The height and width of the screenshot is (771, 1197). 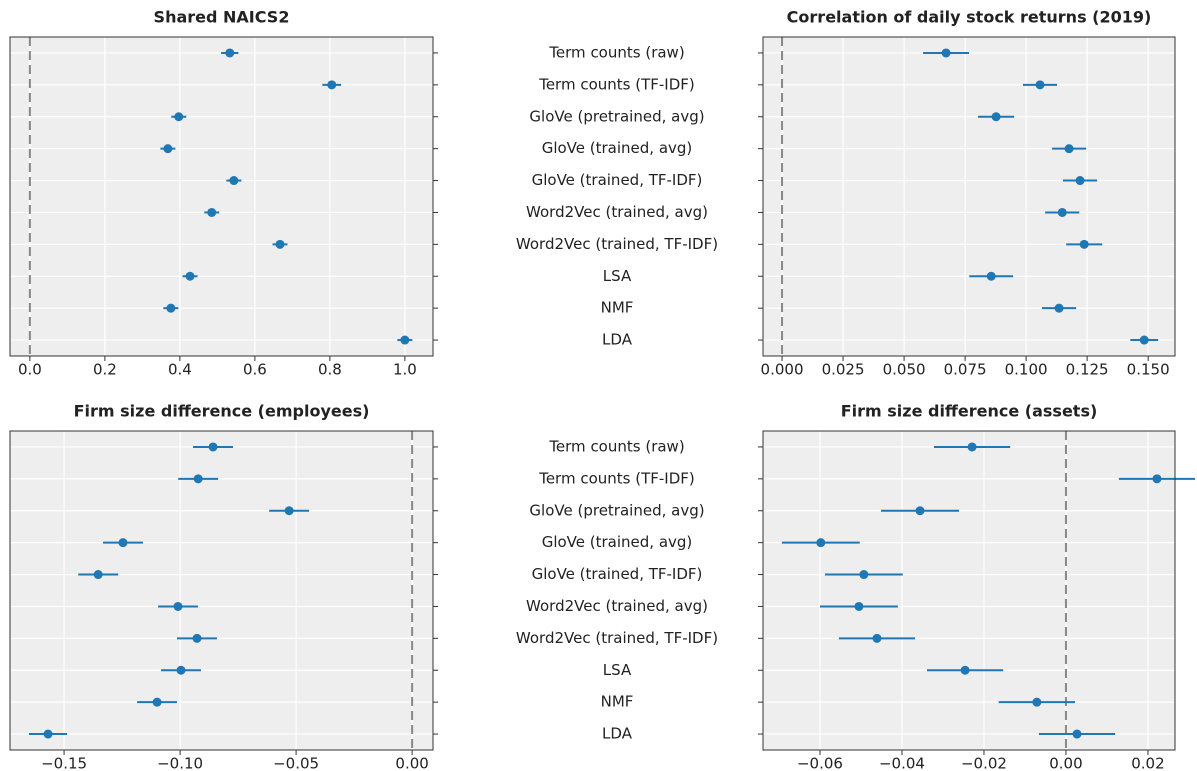 I want to click on x-tick-label: 0.8, so click(x=330, y=370).